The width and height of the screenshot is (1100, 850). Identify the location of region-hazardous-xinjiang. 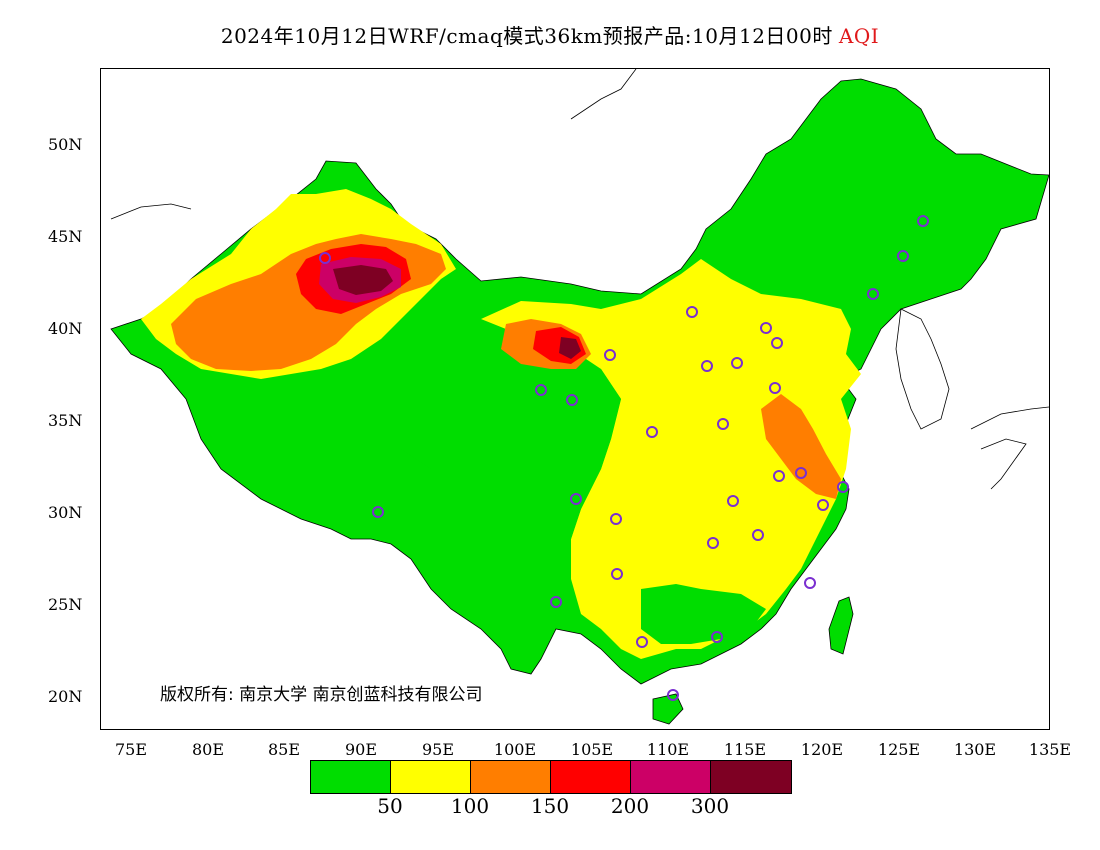
(363, 280).